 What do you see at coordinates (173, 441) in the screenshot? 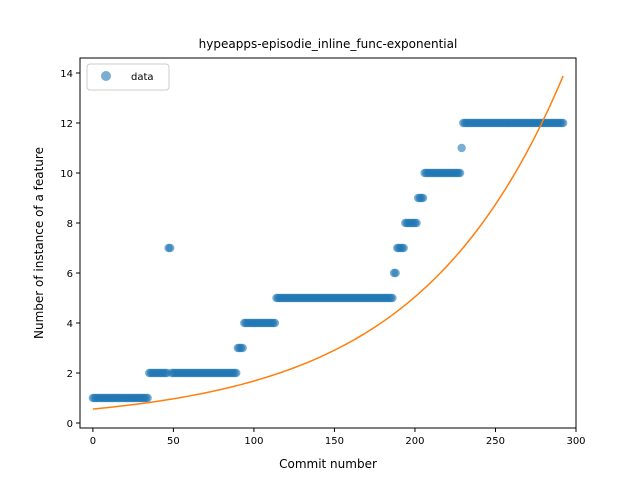
I see `x-tick-label: 50` at bounding box center [173, 441].